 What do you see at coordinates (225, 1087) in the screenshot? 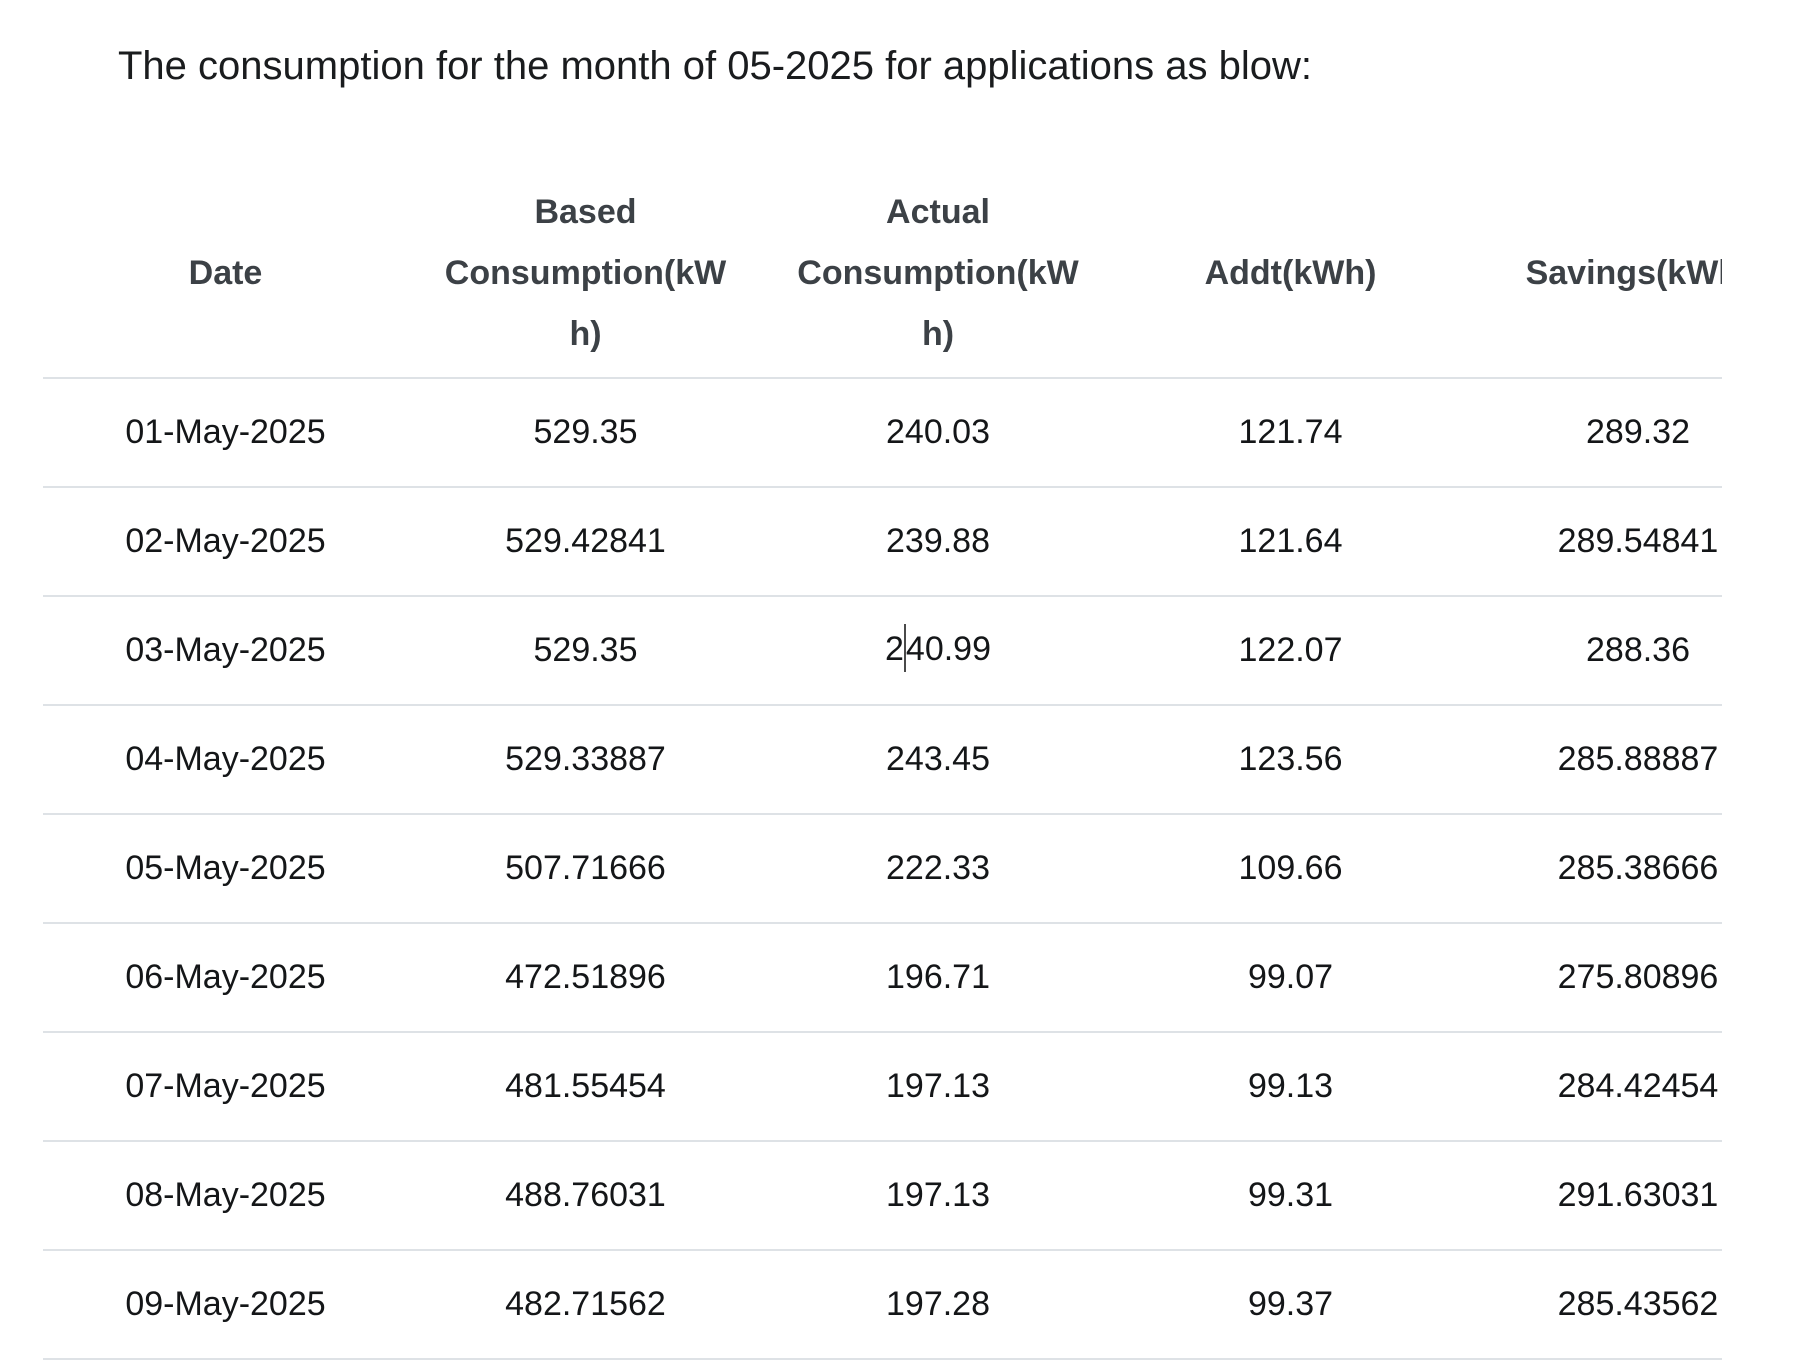
I see `date-cell: 07-May-2025` at bounding box center [225, 1087].